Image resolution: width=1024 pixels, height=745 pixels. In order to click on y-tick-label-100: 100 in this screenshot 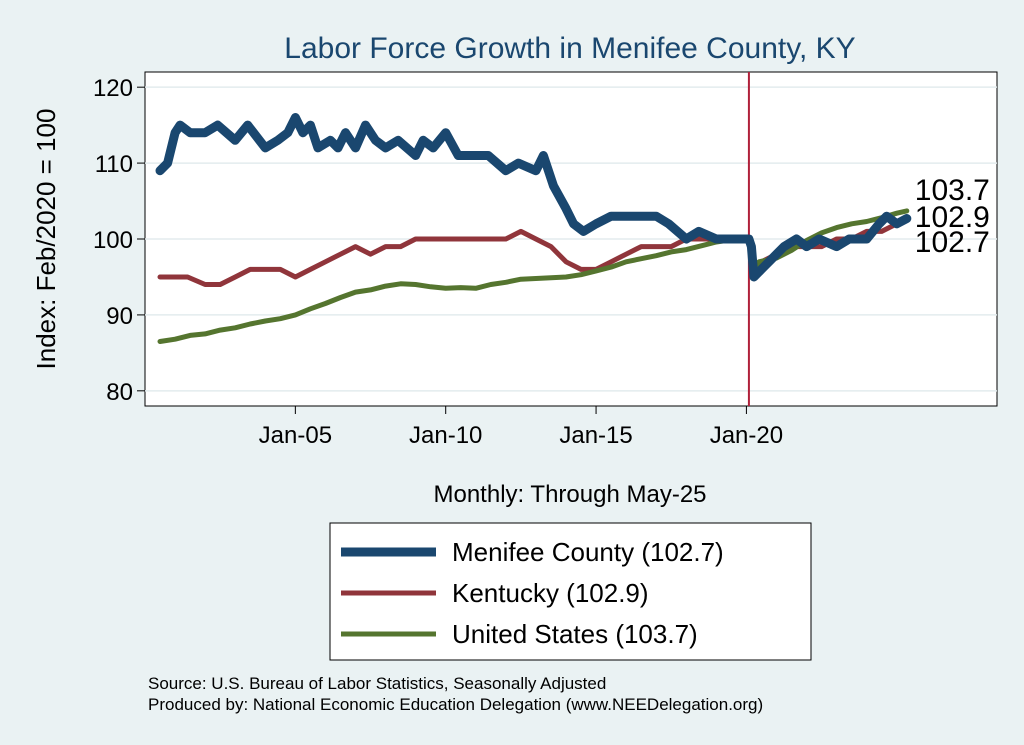, I will do `click(113, 240)`.